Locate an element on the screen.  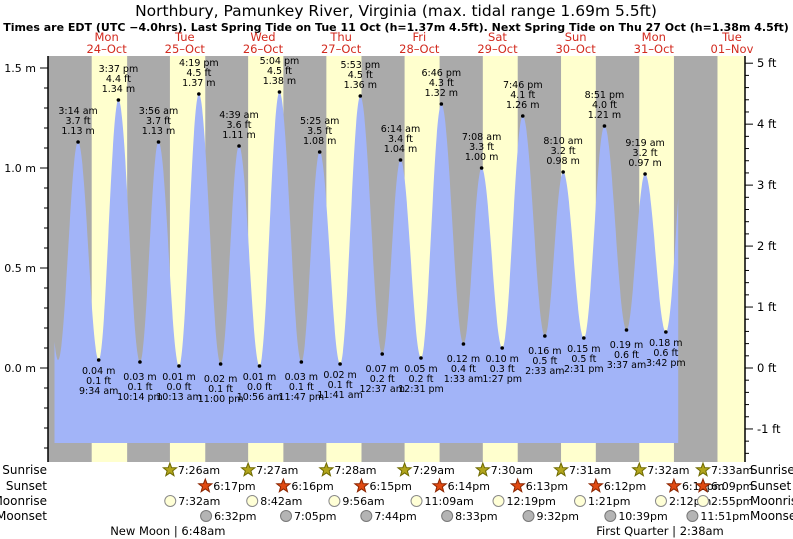
left-axis-label: 0.5 m is located at coordinates (20, 268).